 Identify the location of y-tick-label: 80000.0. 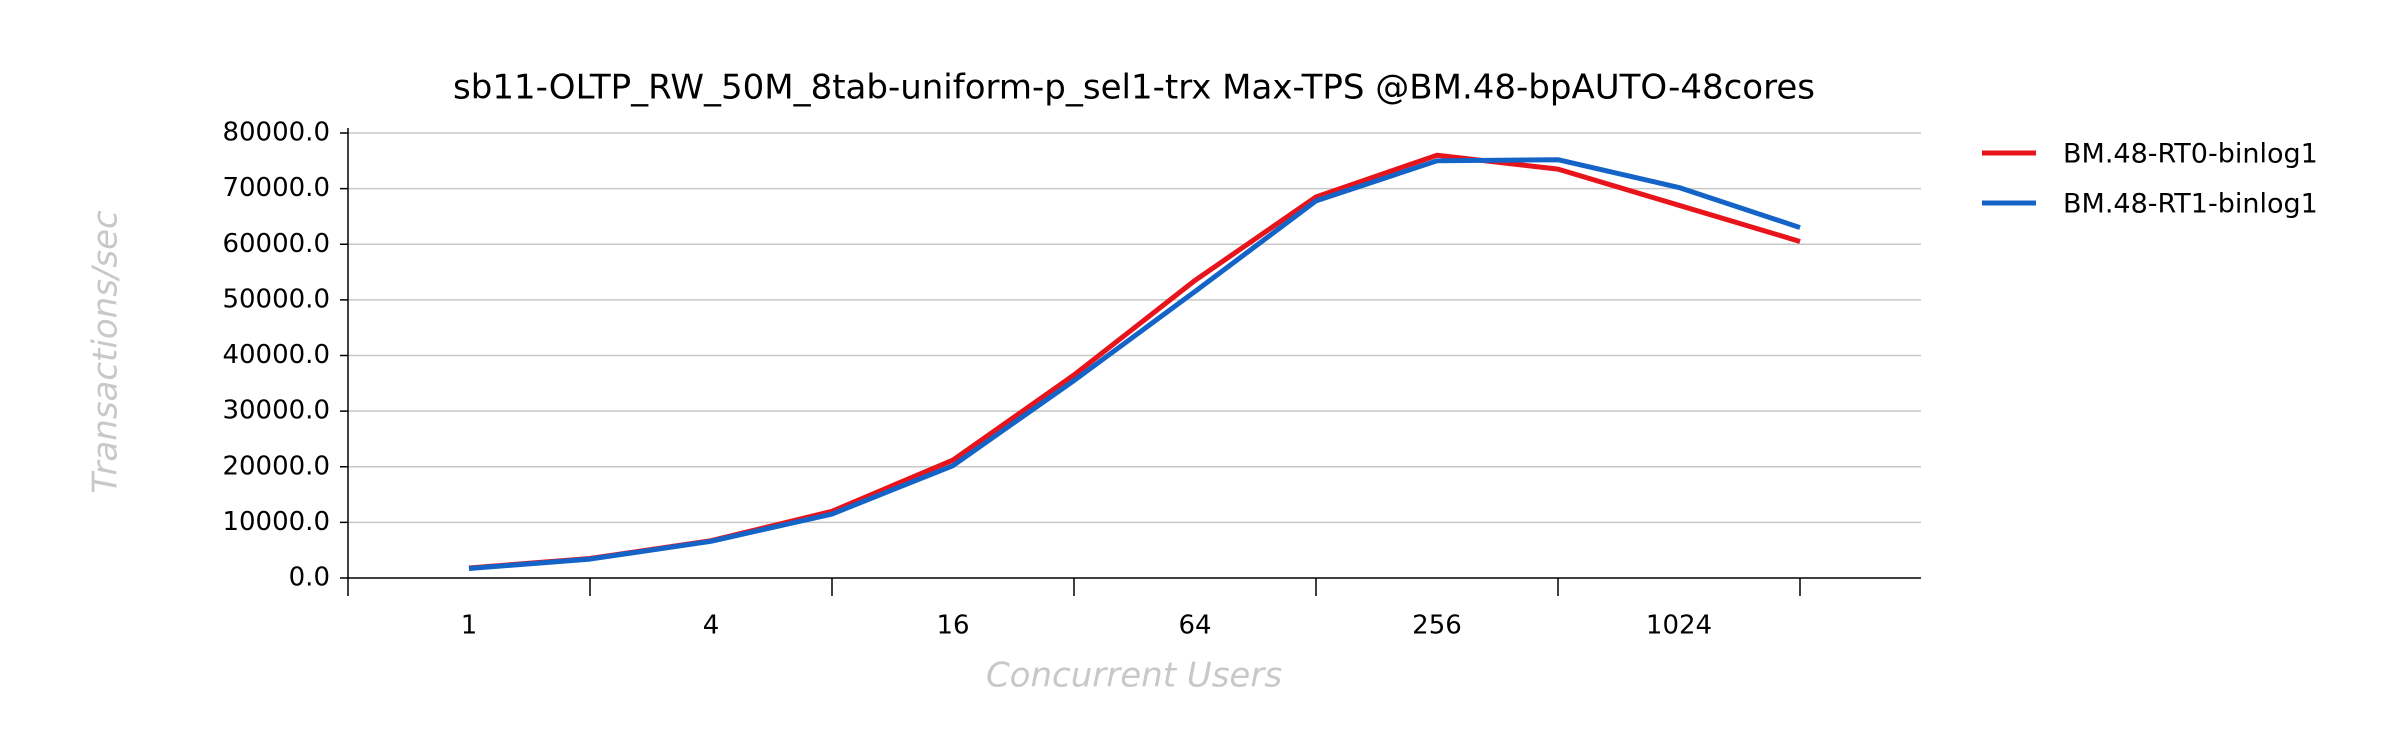
(276, 133).